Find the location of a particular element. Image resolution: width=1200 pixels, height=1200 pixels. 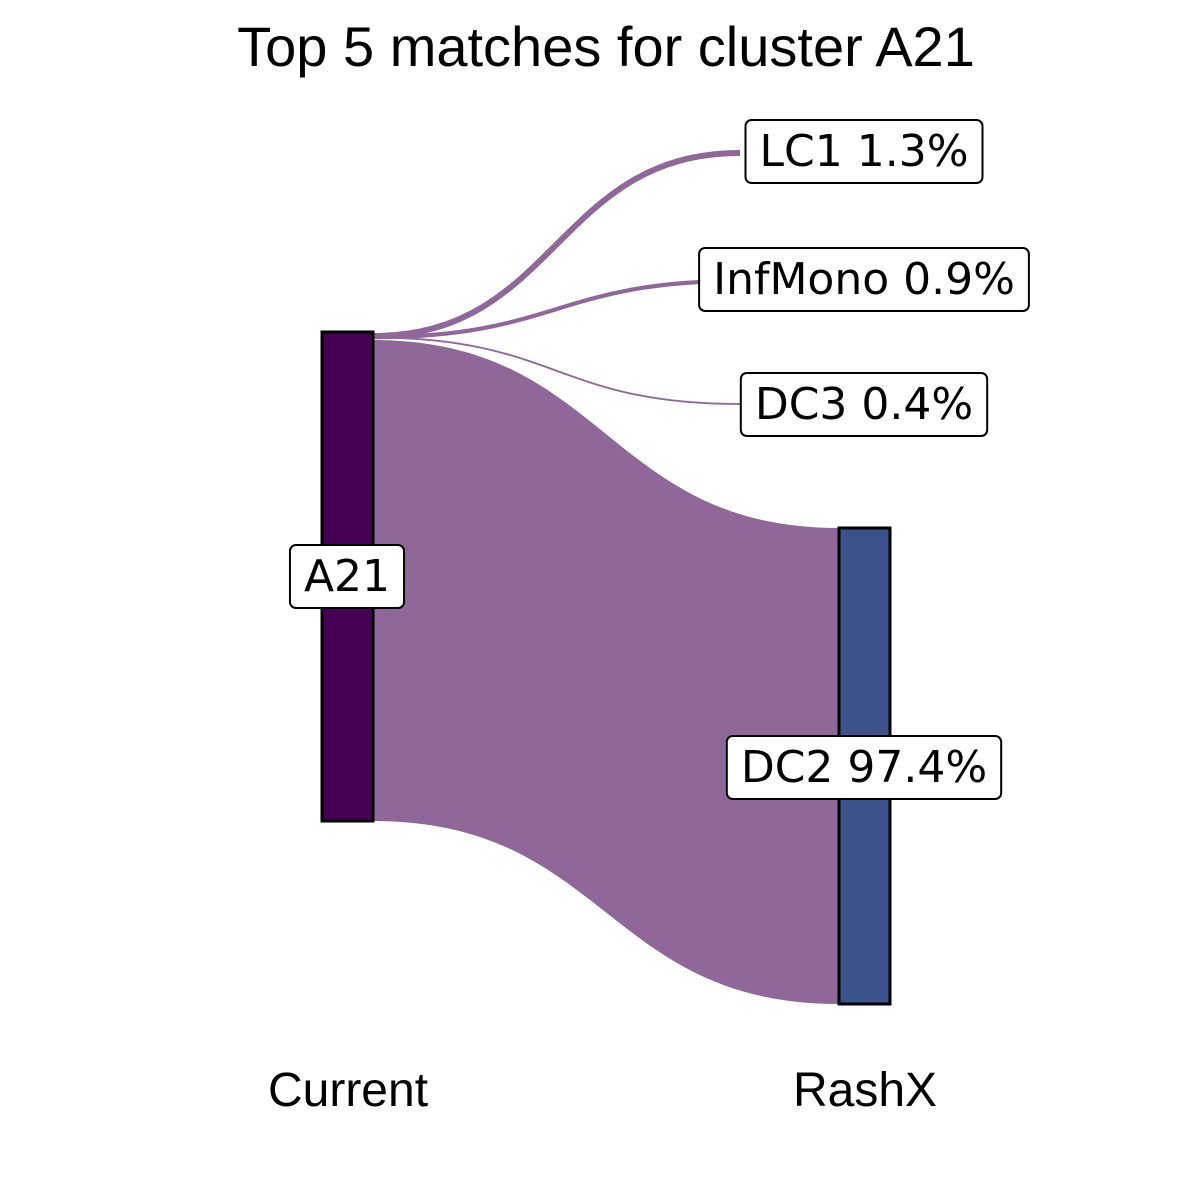

node-label-dc3: DC3 0.4% is located at coordinates (864, 404).